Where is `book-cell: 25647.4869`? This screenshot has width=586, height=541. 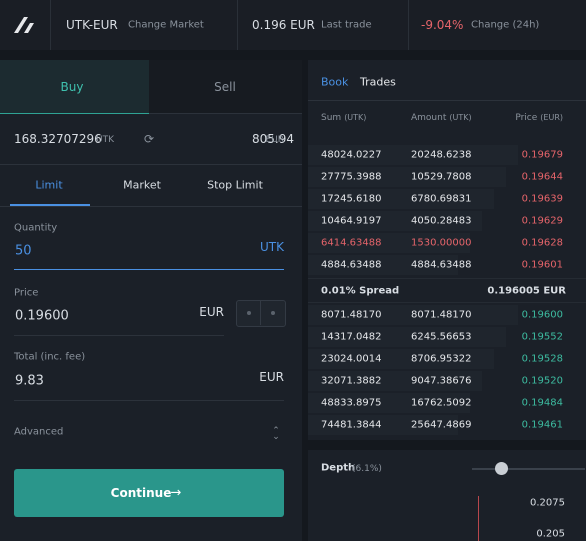 book-cell: 25647.4869 is located at coordinates (441, 425).